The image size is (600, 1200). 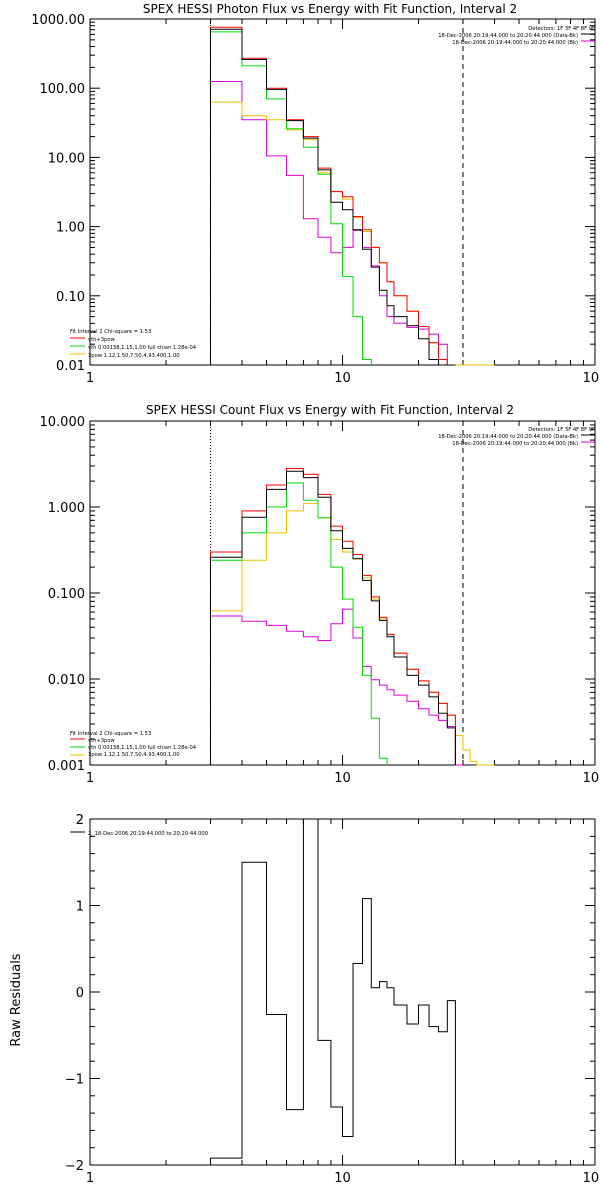 What do you see at coordinates (74, 1166) in the screenshot?
I see `panel3-y-tick-label: −2` at bounding box center [74, 1166].